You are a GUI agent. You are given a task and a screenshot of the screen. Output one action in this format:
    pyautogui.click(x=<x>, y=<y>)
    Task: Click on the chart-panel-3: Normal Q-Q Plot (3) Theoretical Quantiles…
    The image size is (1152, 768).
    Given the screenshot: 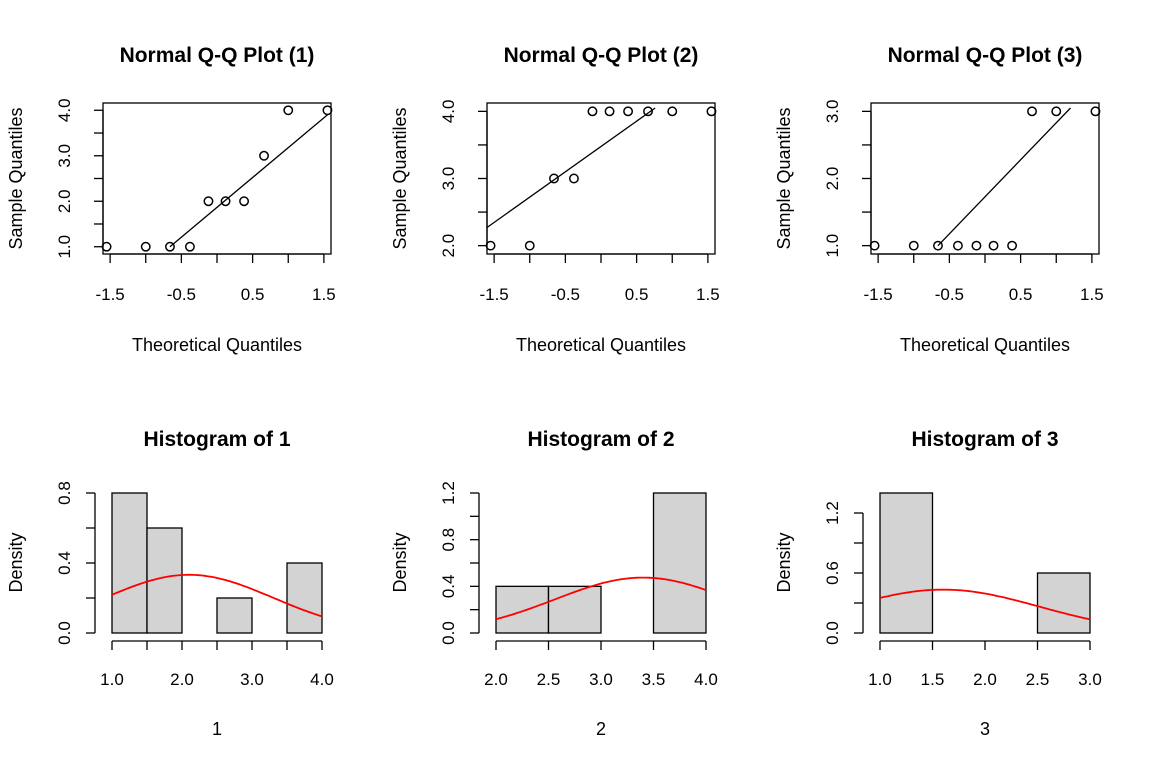 What is the action you would take?
    pyautogui.click(x=939, y=199)
    